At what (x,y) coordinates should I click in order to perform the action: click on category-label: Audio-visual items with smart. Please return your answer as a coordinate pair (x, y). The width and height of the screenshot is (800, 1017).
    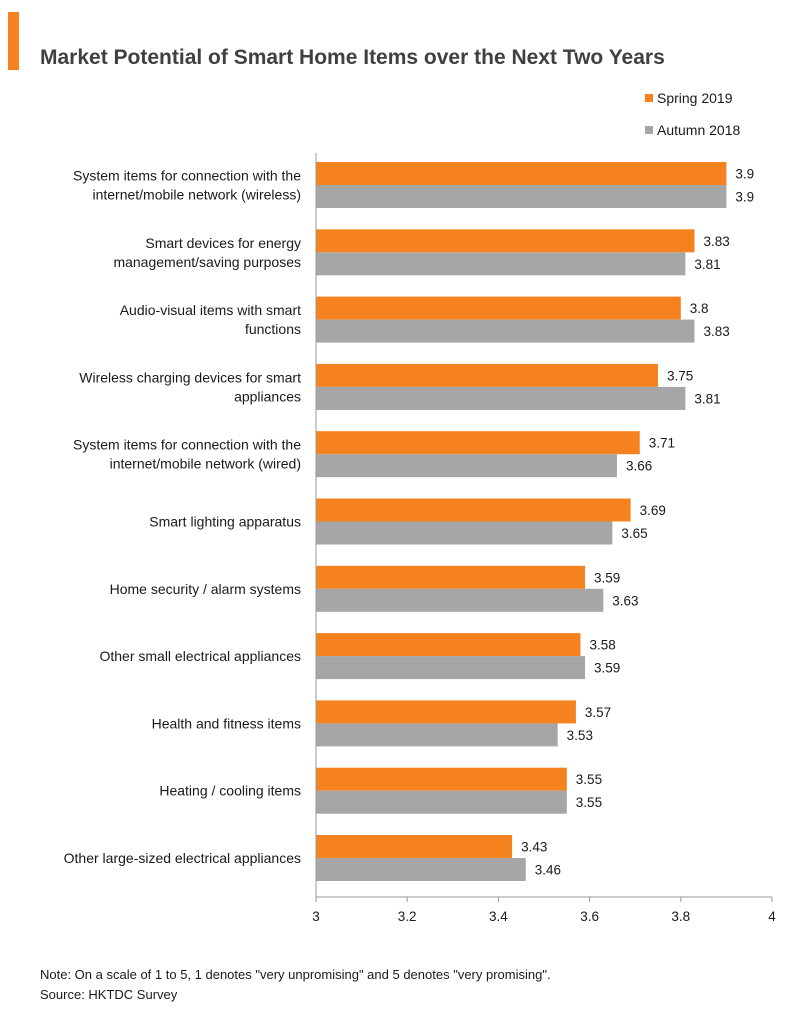
    Looking at the image, I should click on (210, 310).